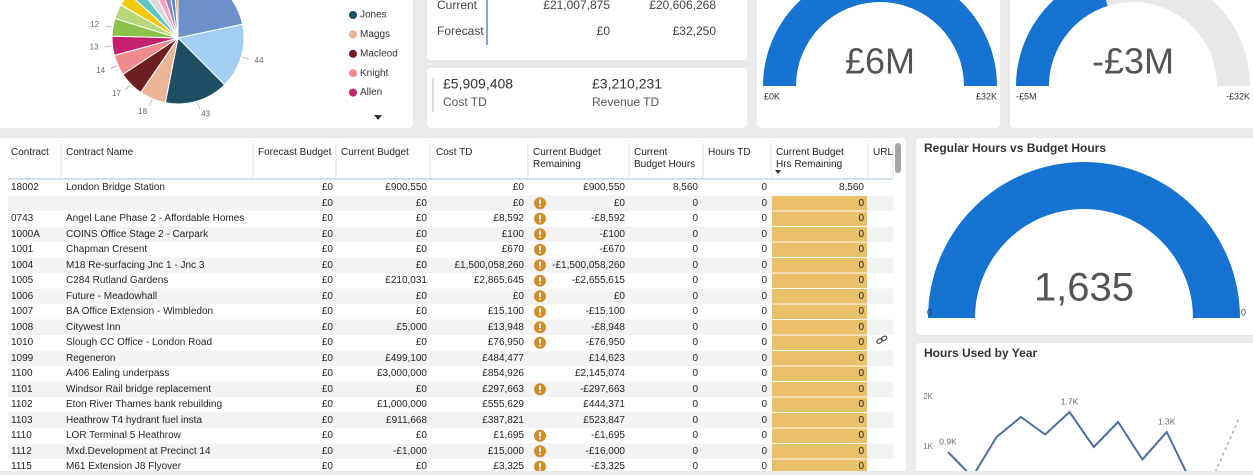 The image size is (1253, 475). I want to click on legend-label: Maggs, so click(375, 34).